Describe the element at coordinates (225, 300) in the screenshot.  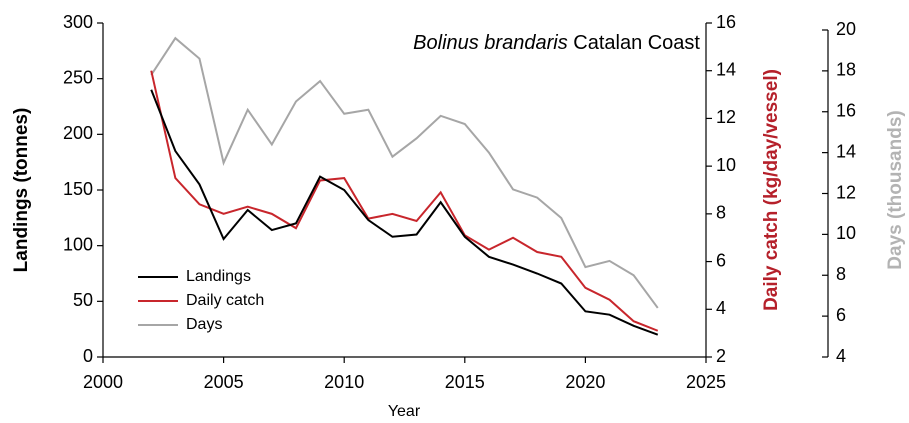
I see `legend-label: Daily catch` at that location.